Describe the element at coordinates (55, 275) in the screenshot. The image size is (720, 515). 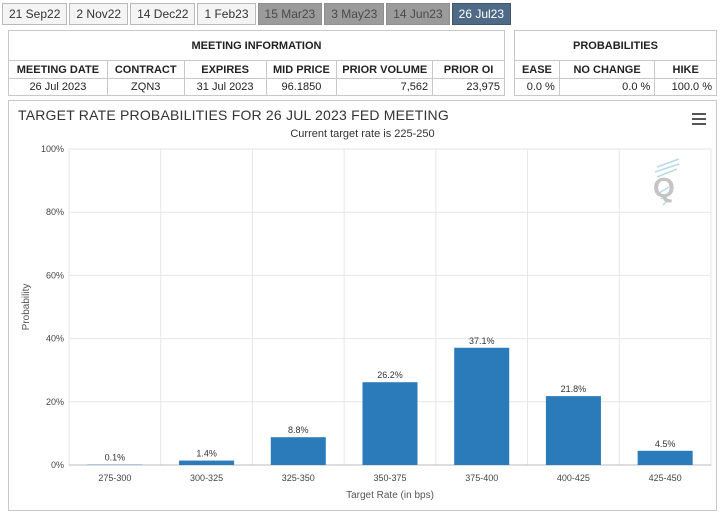
I see `y-tick-label: 60%` at that location.